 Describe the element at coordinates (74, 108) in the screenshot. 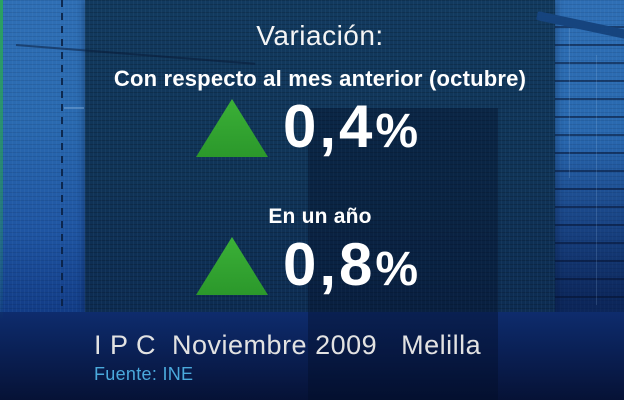

I see `left-light-dash` at that location.